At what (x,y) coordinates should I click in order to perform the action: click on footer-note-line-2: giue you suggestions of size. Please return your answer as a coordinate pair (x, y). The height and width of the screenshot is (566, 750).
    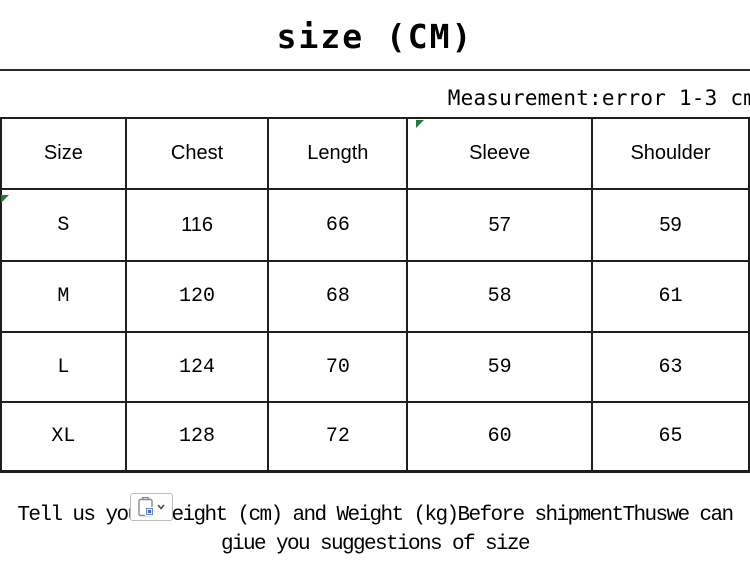
    Looking at the image, I should click on (375, 544).